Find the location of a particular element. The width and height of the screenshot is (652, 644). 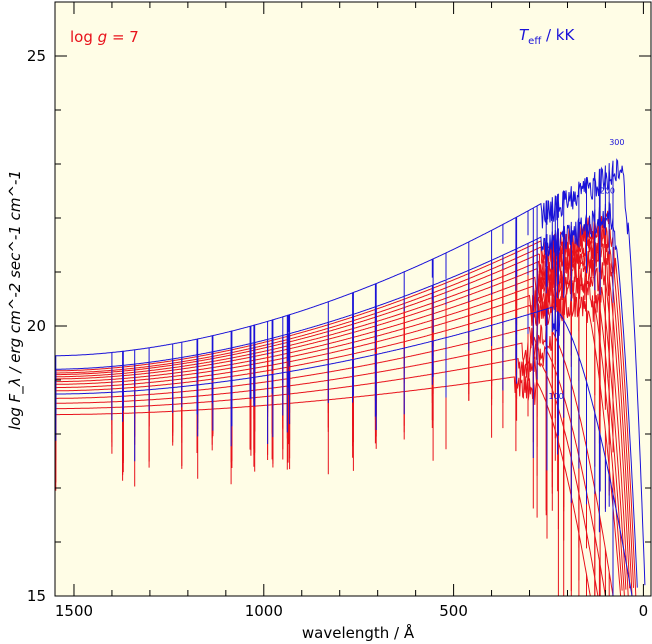

y-tick-label: 25 is located at coordinates (36, 56).